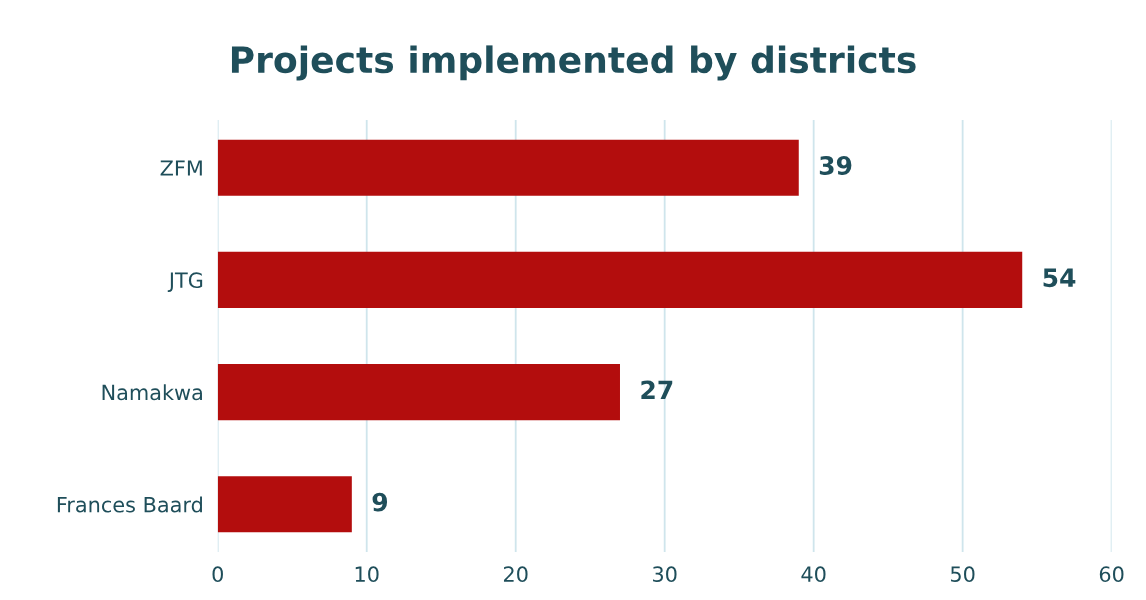 The width and height of the screenshot is (1146, 600). What do you see at coordinates (1111, 574) in the screenshot?
I see `x-tick-label: 60` at bounding box center [1111, 574].